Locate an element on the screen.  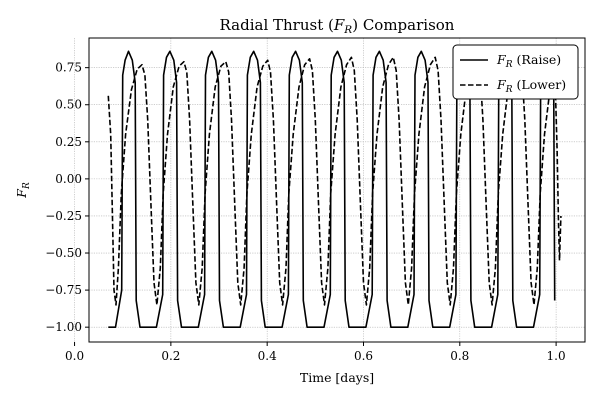
y-tick-label: 0.25 is located at coordinates (68, 142).